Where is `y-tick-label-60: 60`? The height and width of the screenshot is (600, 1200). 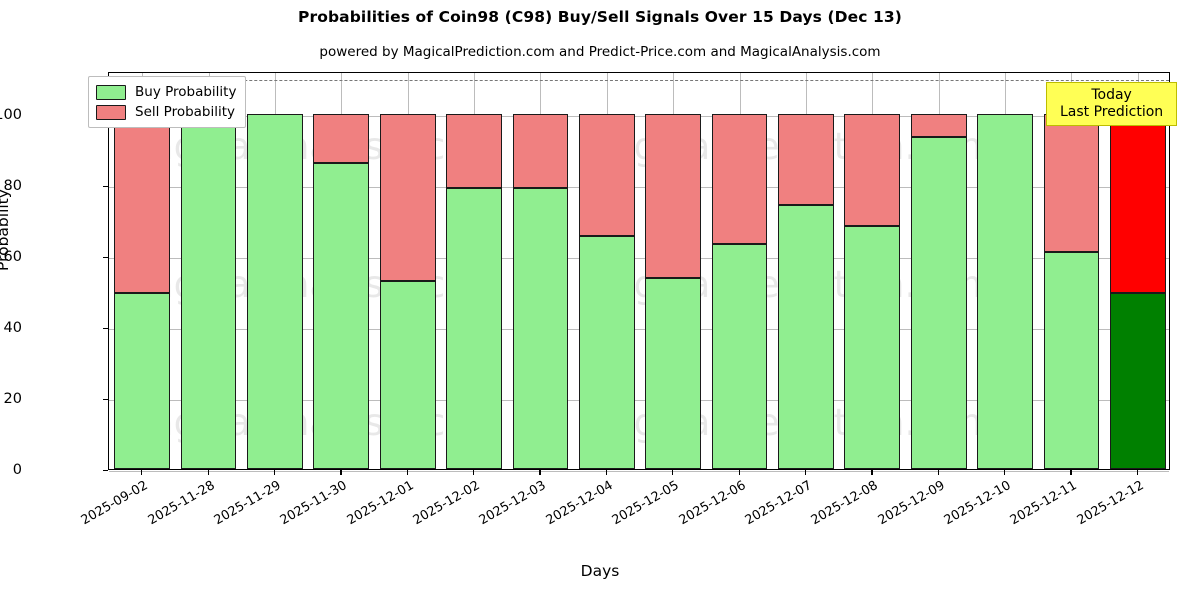 y-tick-label-60: 60 is located at coordinates (12, 256).